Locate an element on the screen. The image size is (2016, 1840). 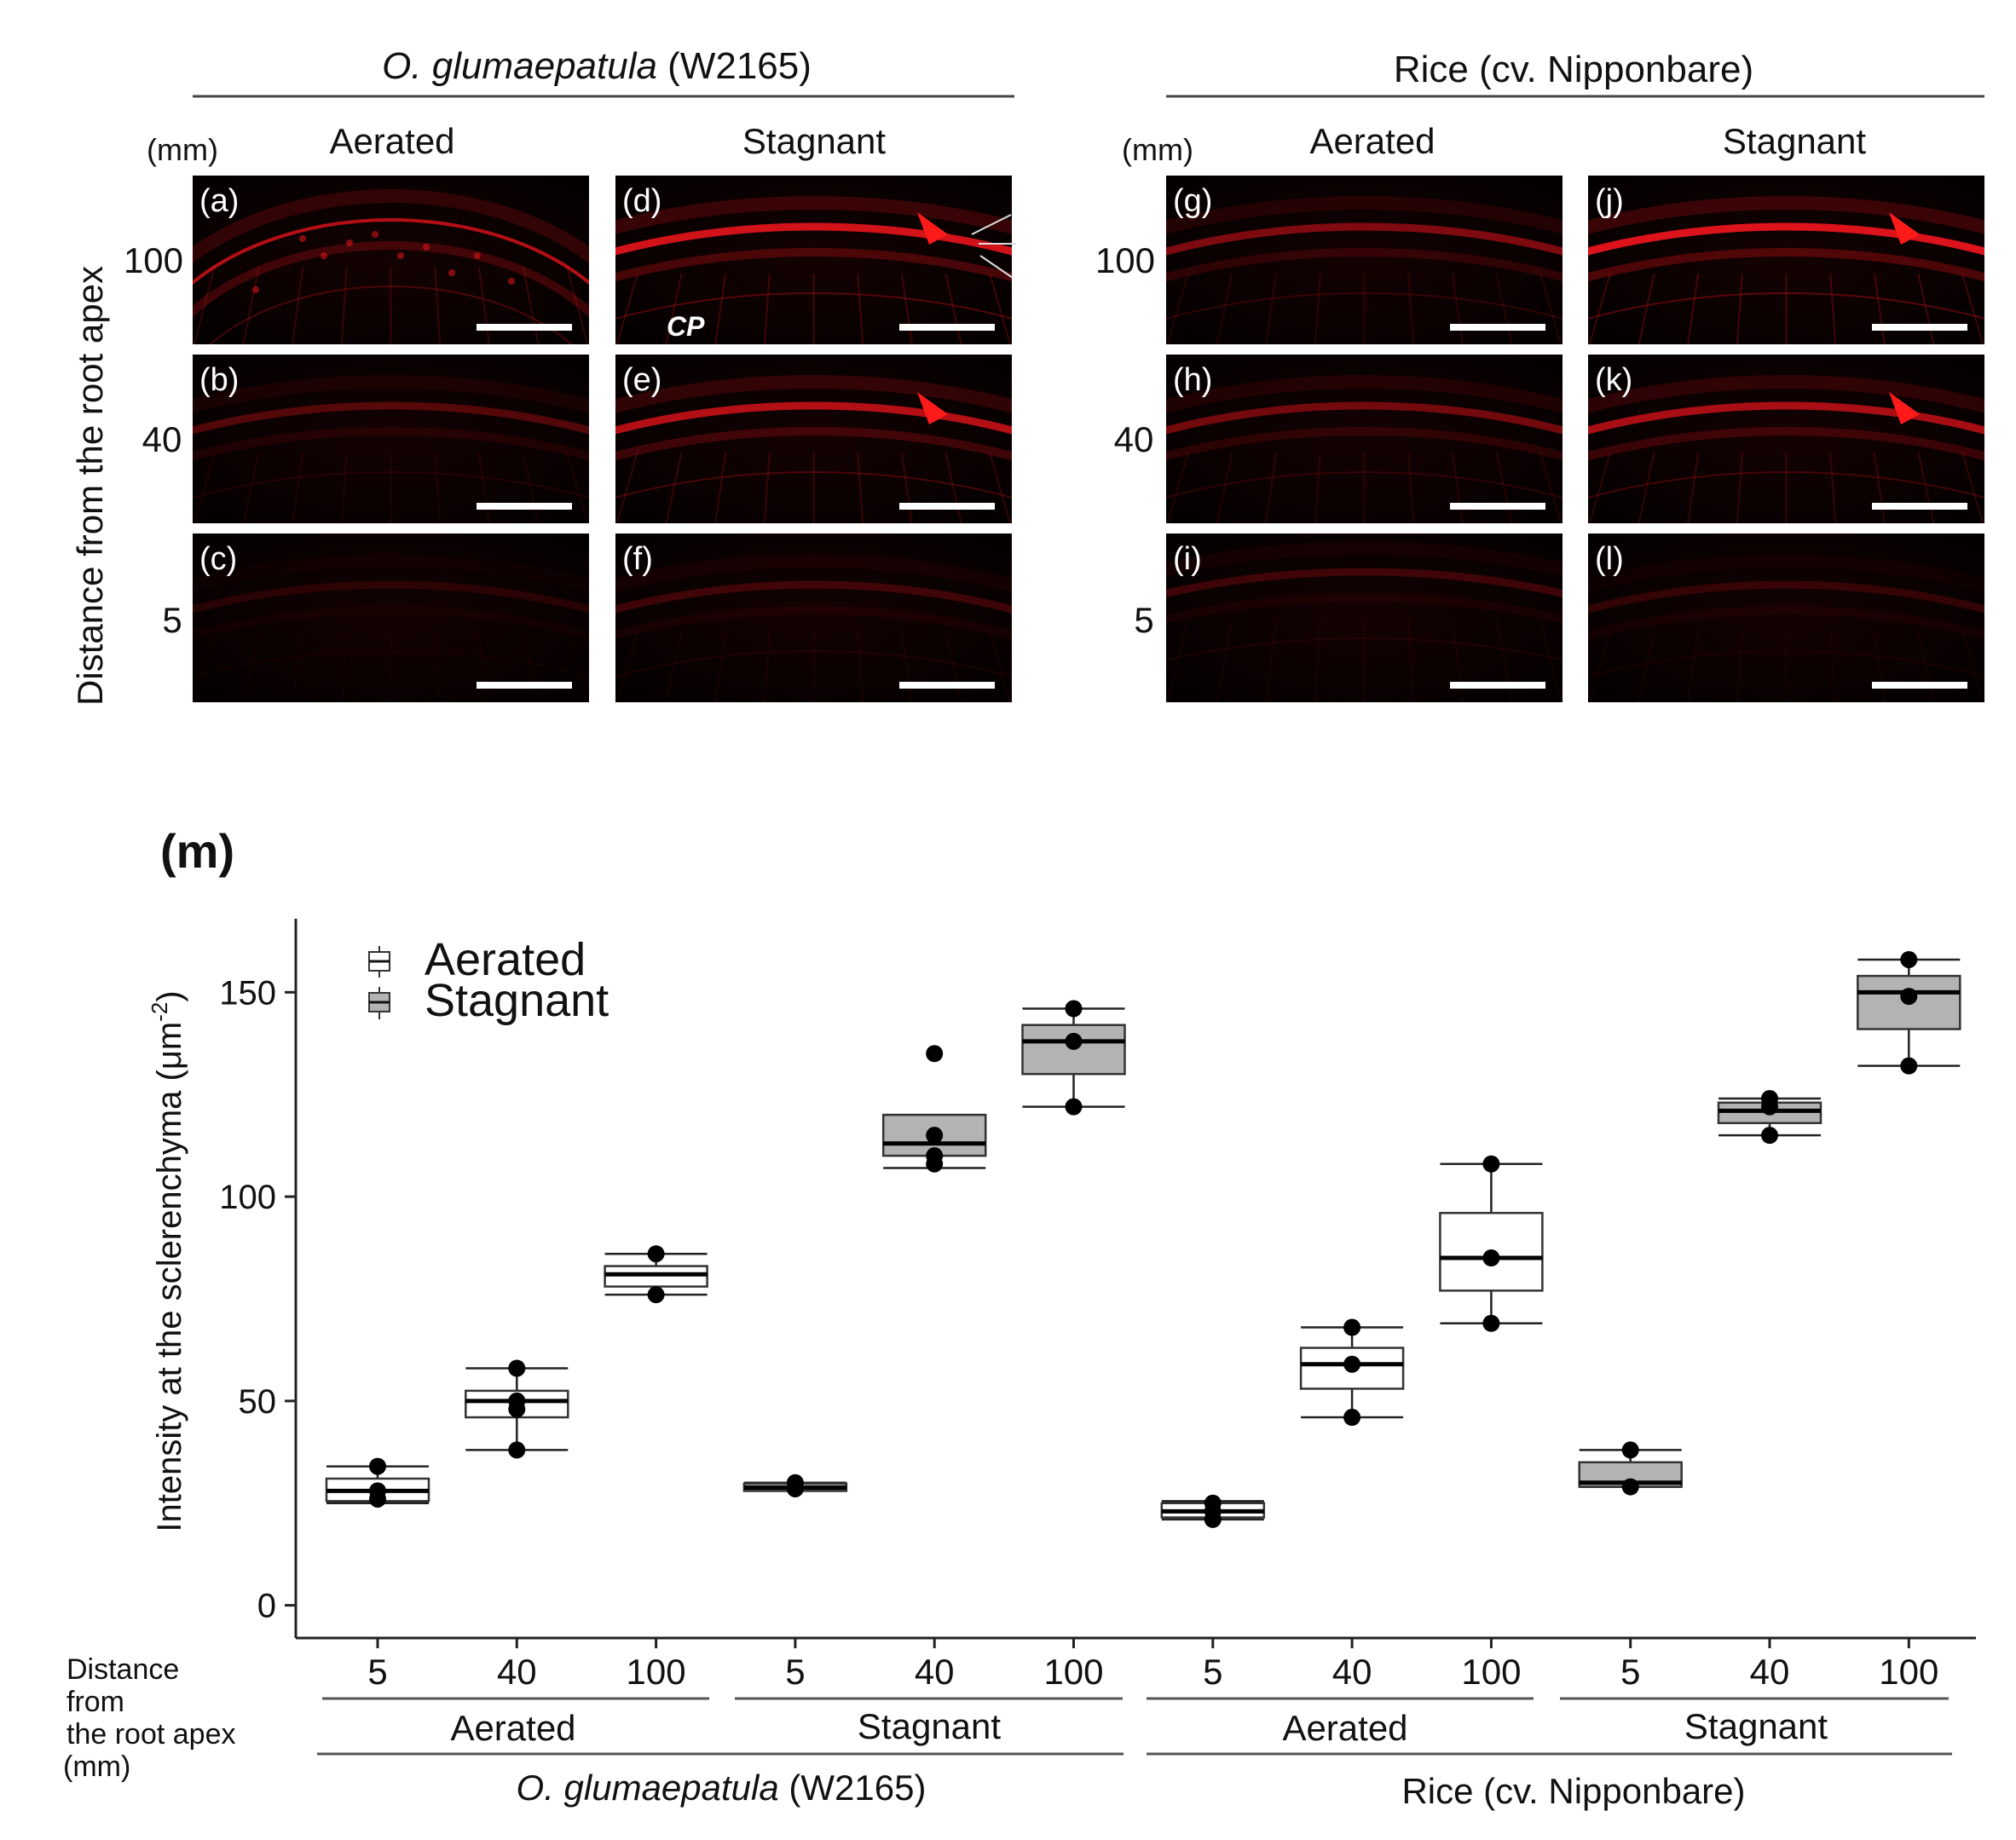
x-tick-labels: 5 40 100 5 40 100 5 40 100 5 40 100 is located at coordinates (1152, 1665).